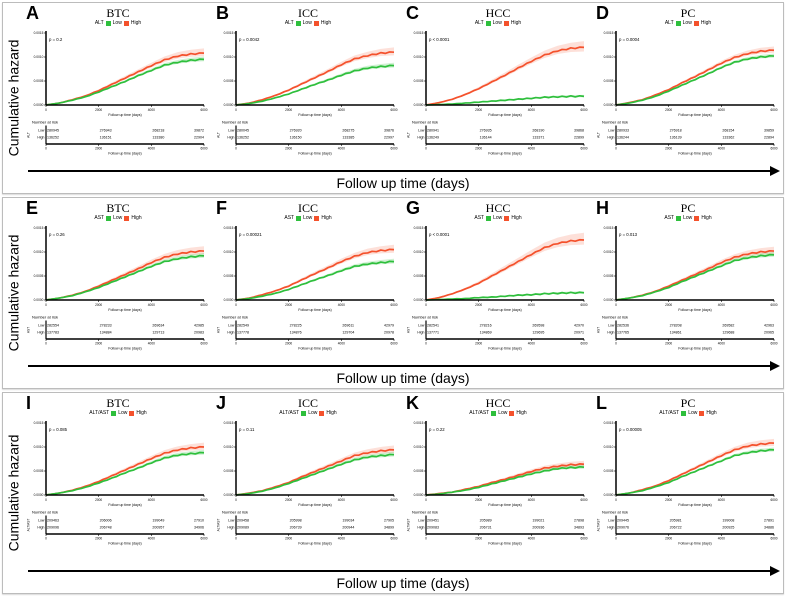  I want to click on risk-group-label: ALT, so click(409, 135).